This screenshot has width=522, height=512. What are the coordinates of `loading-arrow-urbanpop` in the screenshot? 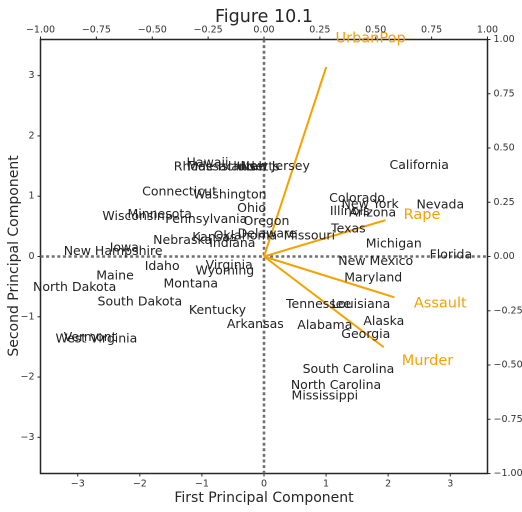 It's located at (295, 161).